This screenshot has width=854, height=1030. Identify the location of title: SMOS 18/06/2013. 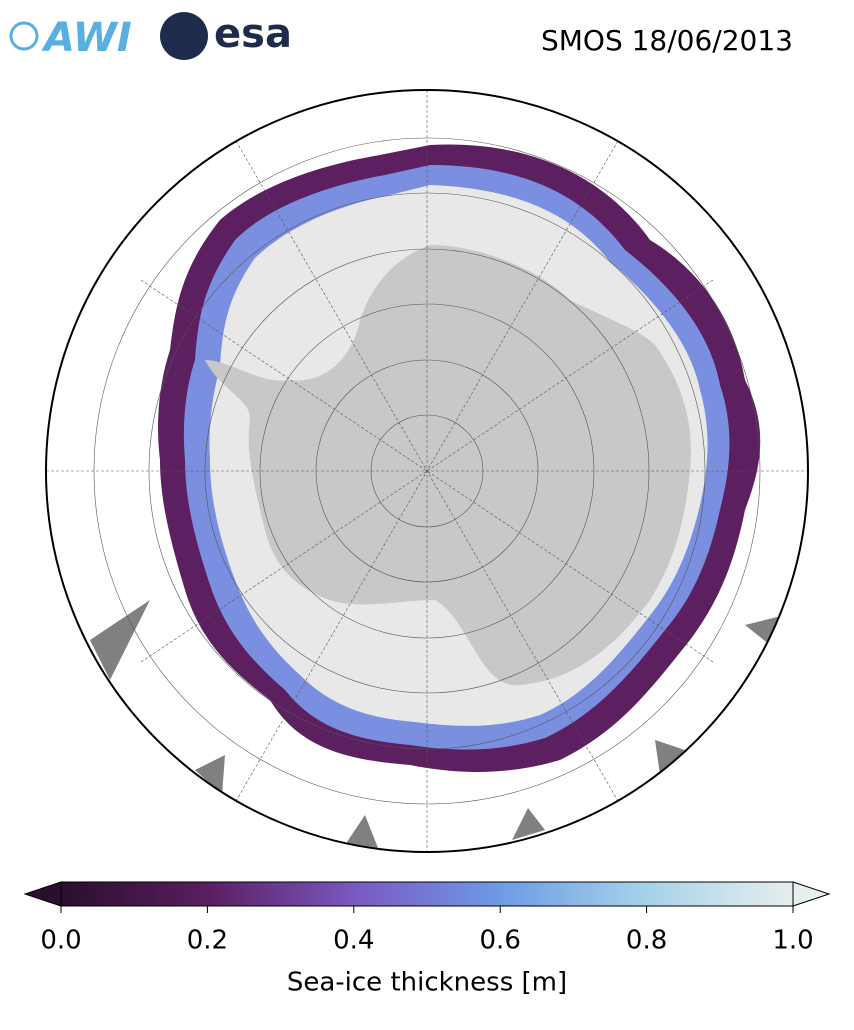
(667, 40).